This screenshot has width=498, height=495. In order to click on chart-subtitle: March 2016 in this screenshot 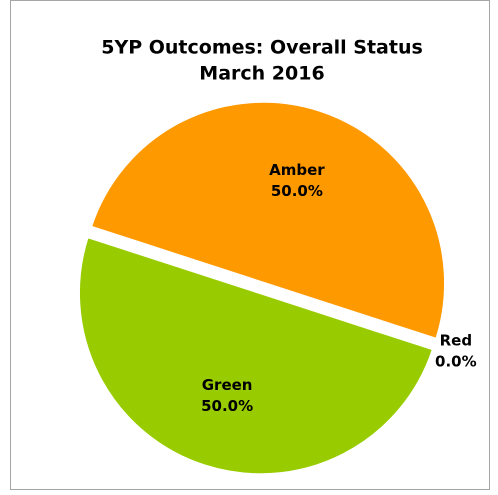, I will do `click(261, 74)`.